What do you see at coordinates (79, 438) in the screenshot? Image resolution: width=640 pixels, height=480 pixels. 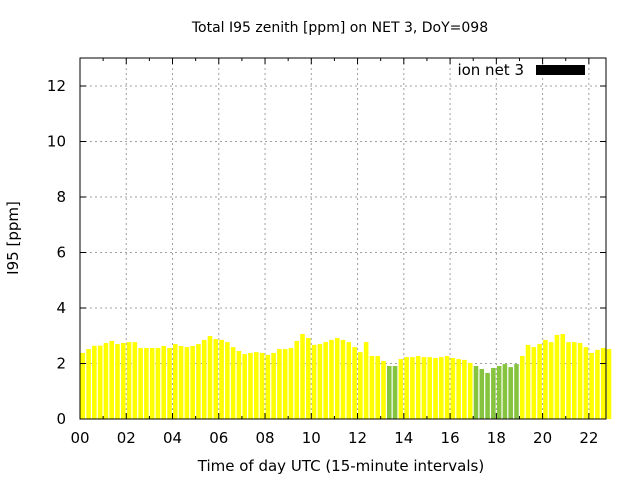 I see `x-tick-label: 00` at bounding box center [79, 438].